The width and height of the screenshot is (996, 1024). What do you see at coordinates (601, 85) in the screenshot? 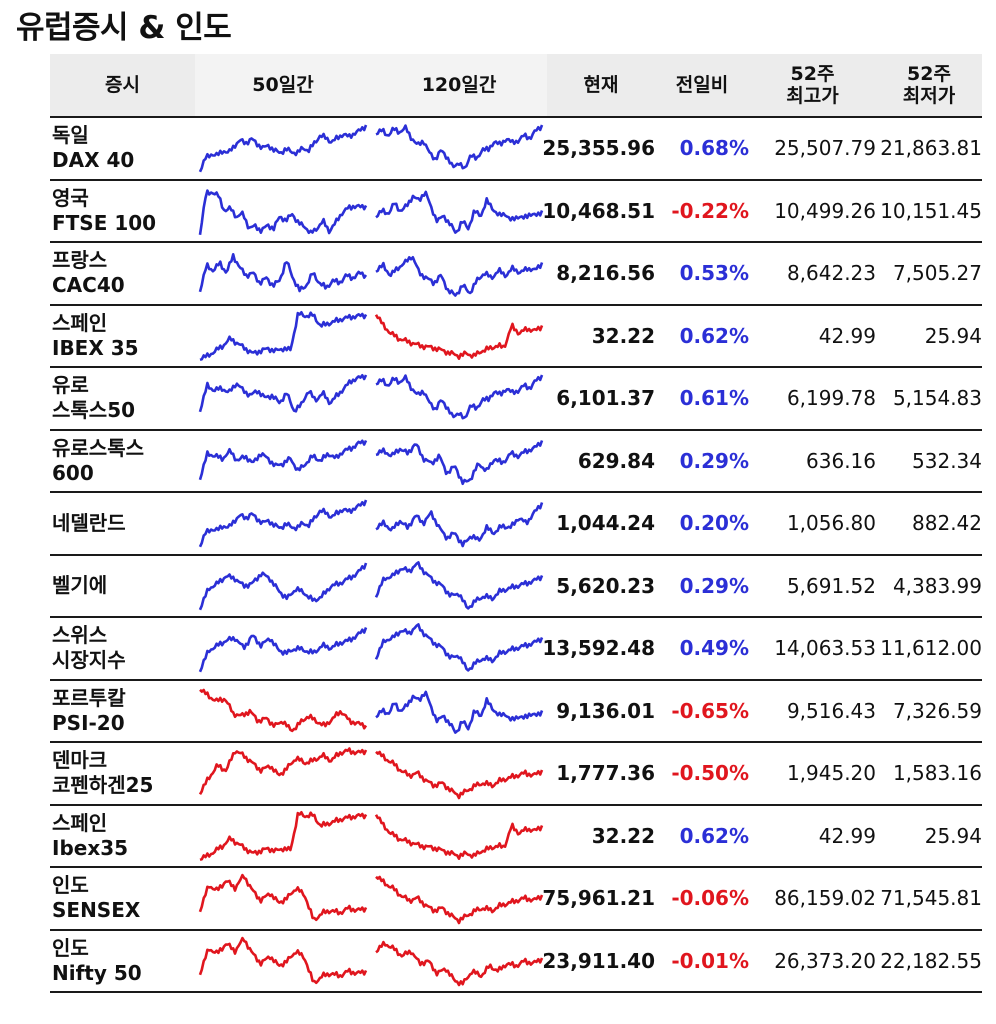
I see `header-current: 현재` at bounding box center [601, 85].